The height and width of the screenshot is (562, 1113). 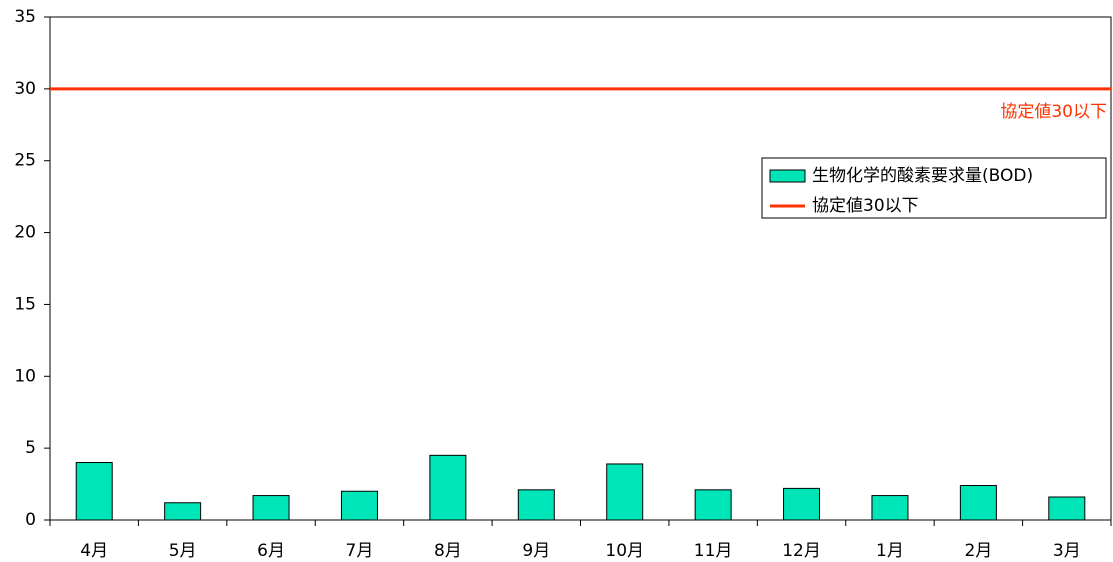 I want to click on legend-label: 生物化学的酸素要求量(BOD), so click(x=922, y=176).